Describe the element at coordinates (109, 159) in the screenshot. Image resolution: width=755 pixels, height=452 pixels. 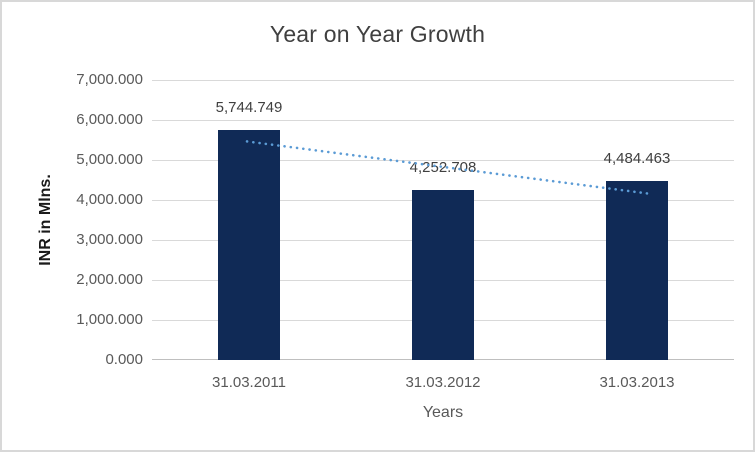
I see `y-tick-label: 5,000.000` at that location.